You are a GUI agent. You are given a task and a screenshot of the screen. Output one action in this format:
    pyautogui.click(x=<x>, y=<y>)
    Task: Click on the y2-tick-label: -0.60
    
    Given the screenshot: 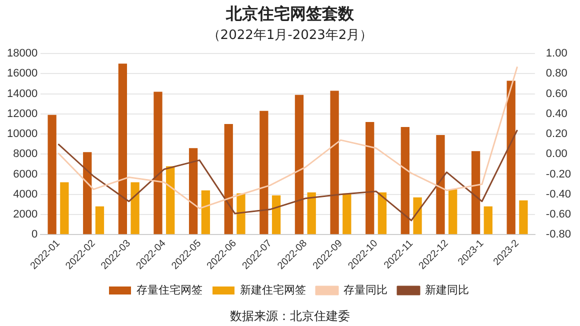 What is the action you would take?
    pyautogui.click(x=559, y=214)
    